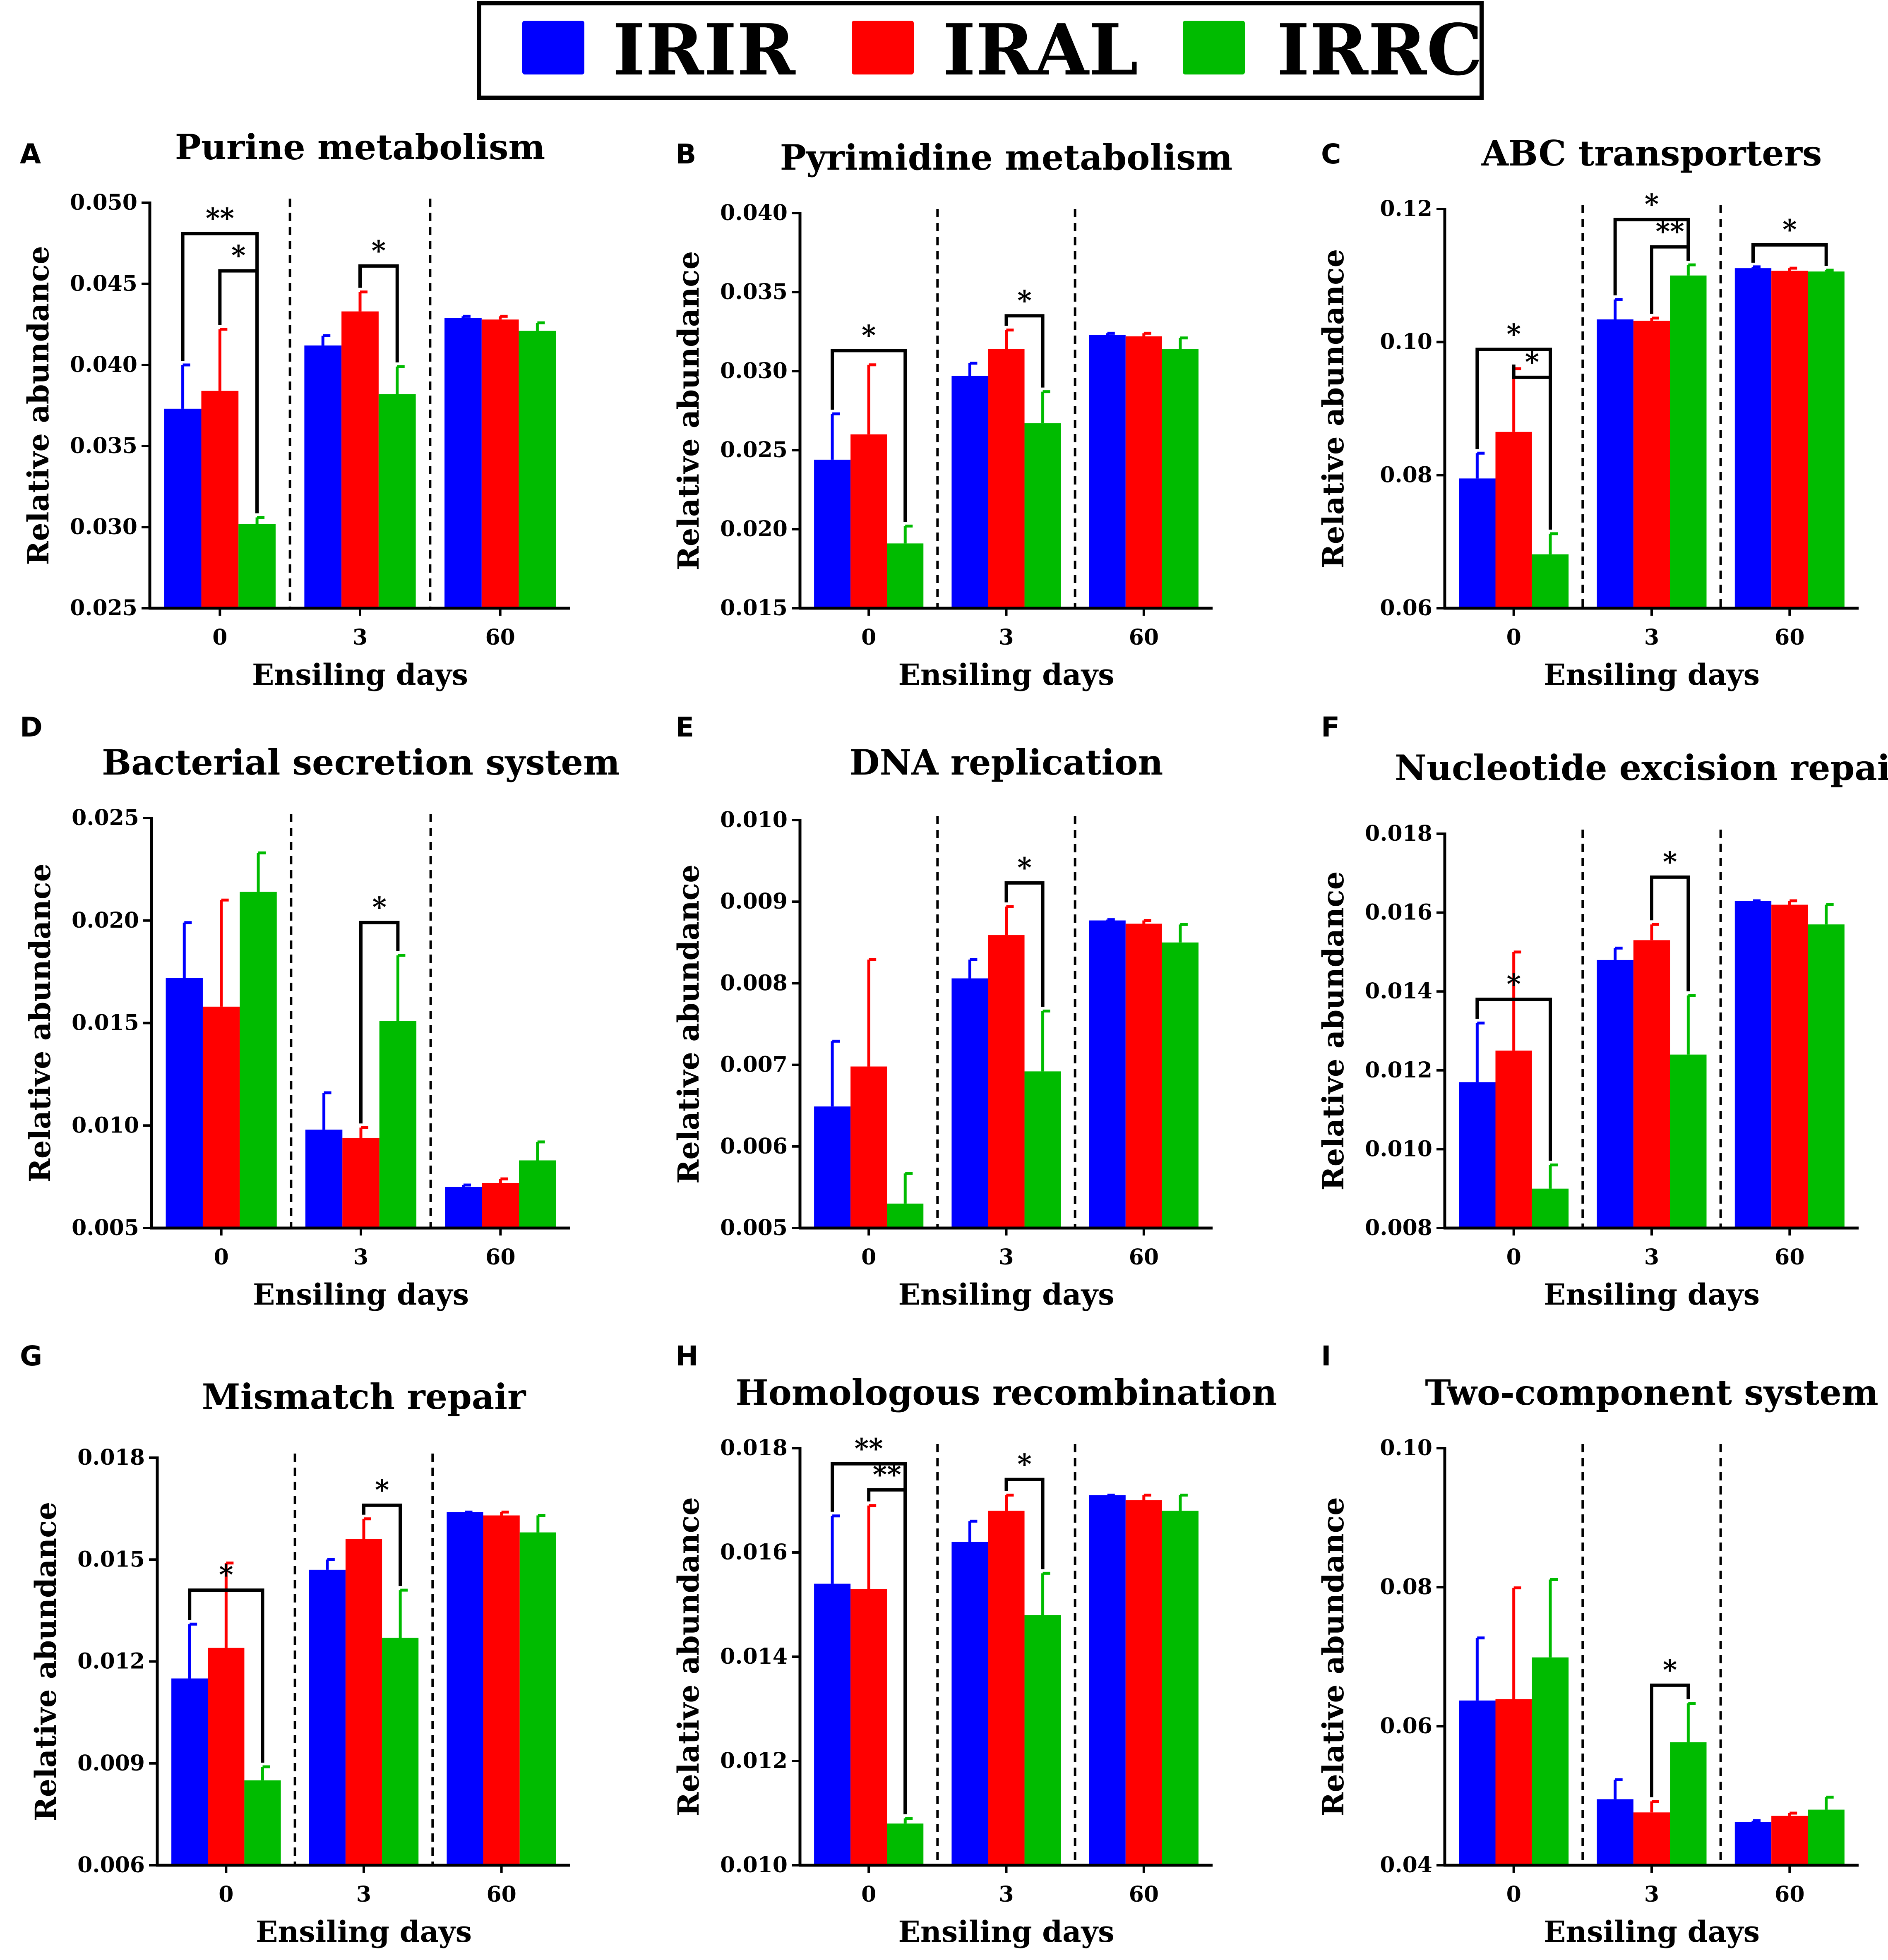  Describe the element at coordinates (1330, 727) in the screenshot. I see `panel-letter: F` at that location.